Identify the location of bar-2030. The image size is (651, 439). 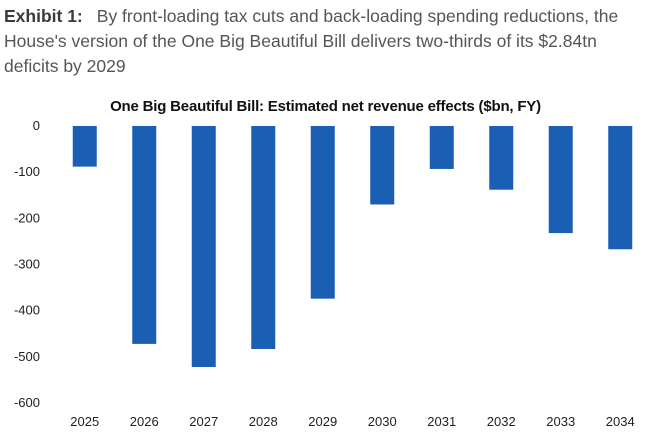
(382, 165).